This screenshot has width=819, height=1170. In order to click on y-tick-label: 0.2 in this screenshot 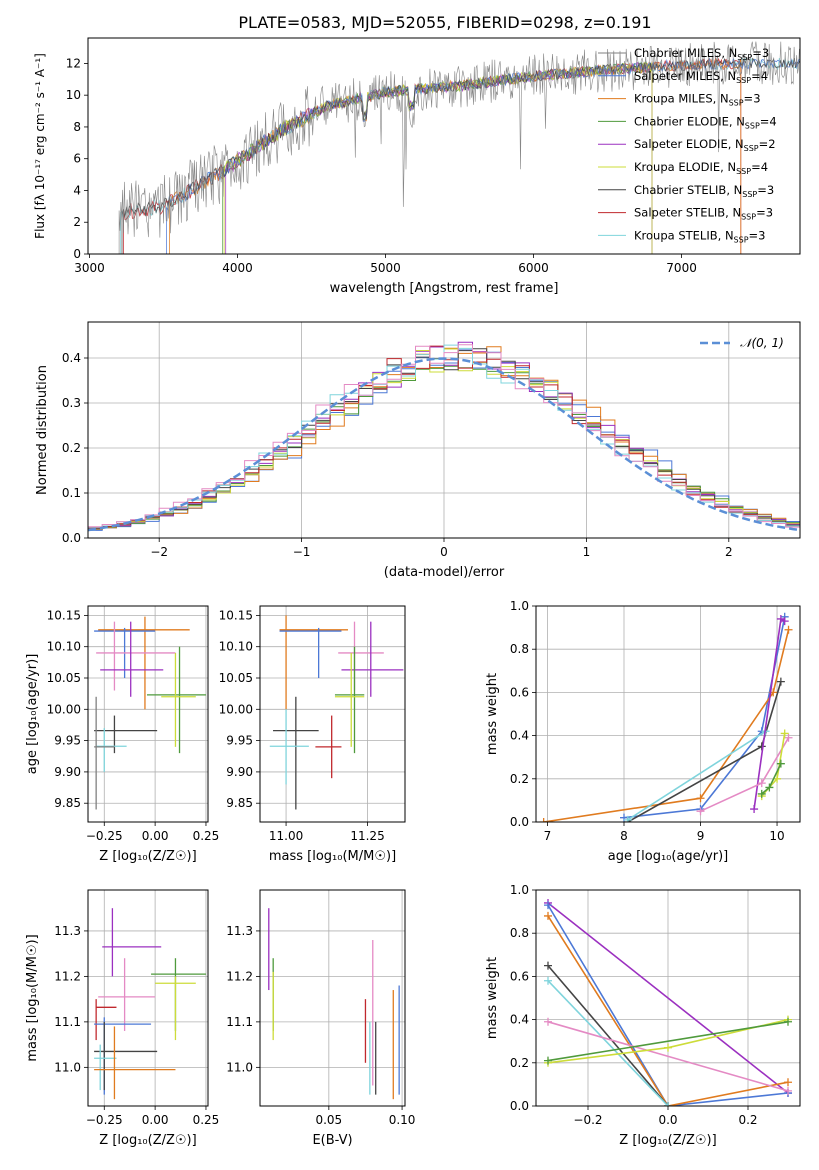, I will do `click(71, 448)`.